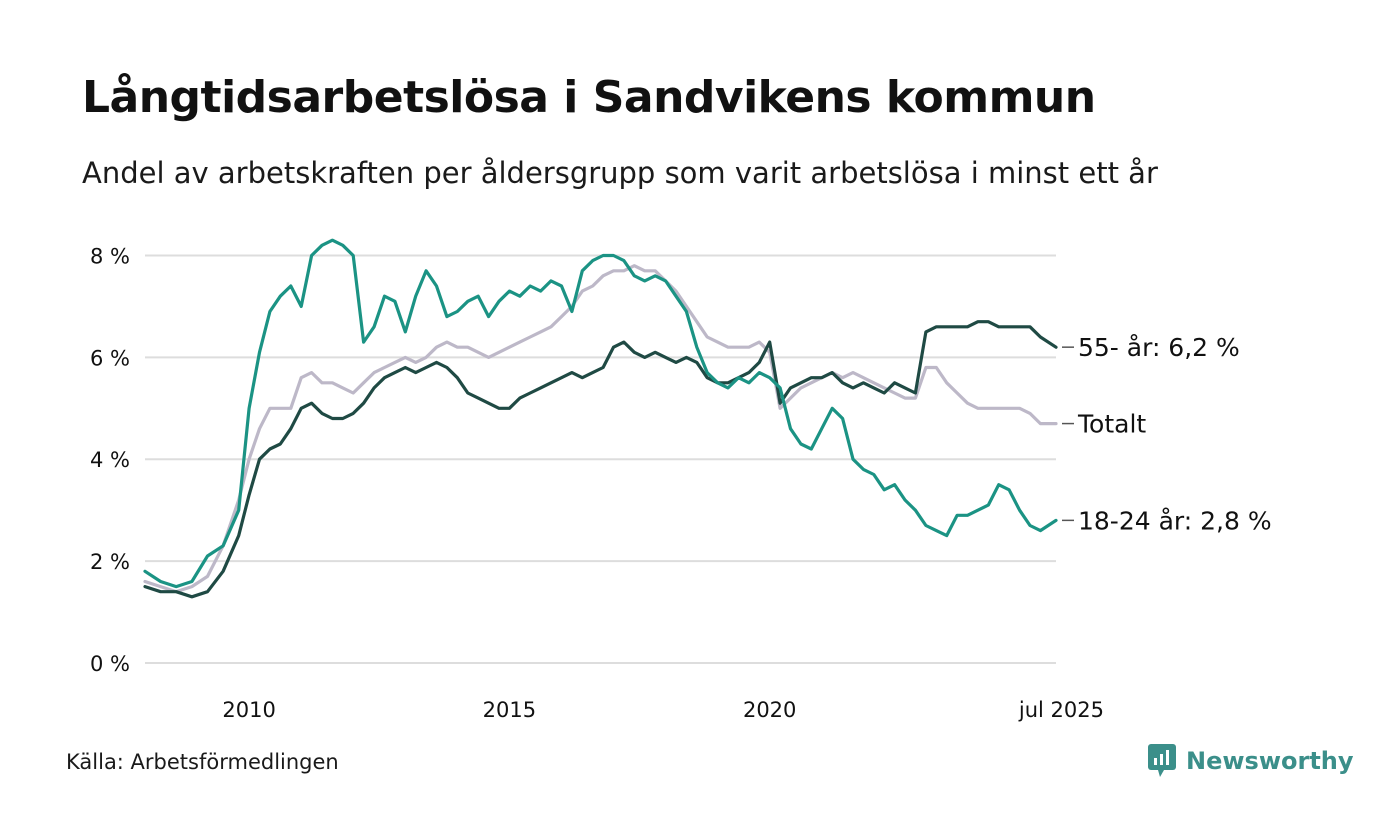  Describe the element at coordinates (1175, 520) in the screenshot. I see `end-label-s1824: 18-24 år: 2,8 %` at that location.